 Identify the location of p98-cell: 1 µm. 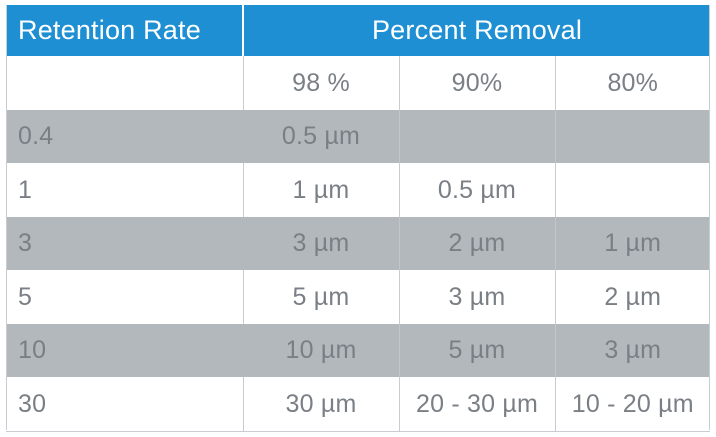
(321, 190).